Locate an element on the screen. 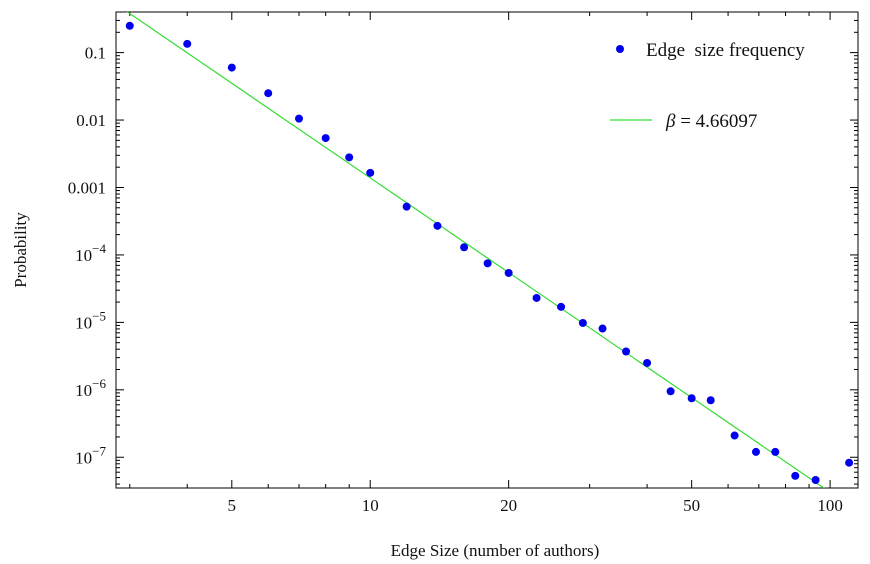 The image size is (870, 564). y-tick-label: 10⁻⁵ is located at coordinates (90, 320).